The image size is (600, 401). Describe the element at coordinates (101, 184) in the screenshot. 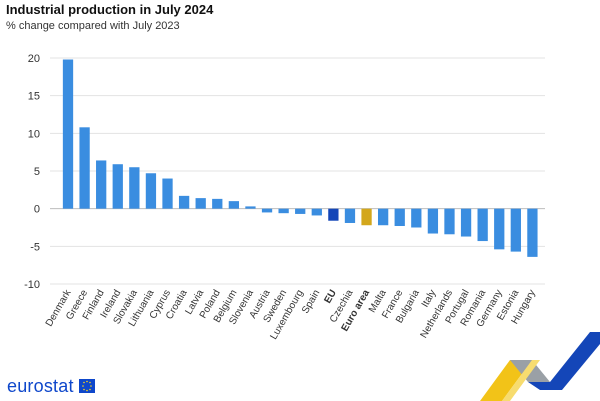

I see `bar-finland` at that location.